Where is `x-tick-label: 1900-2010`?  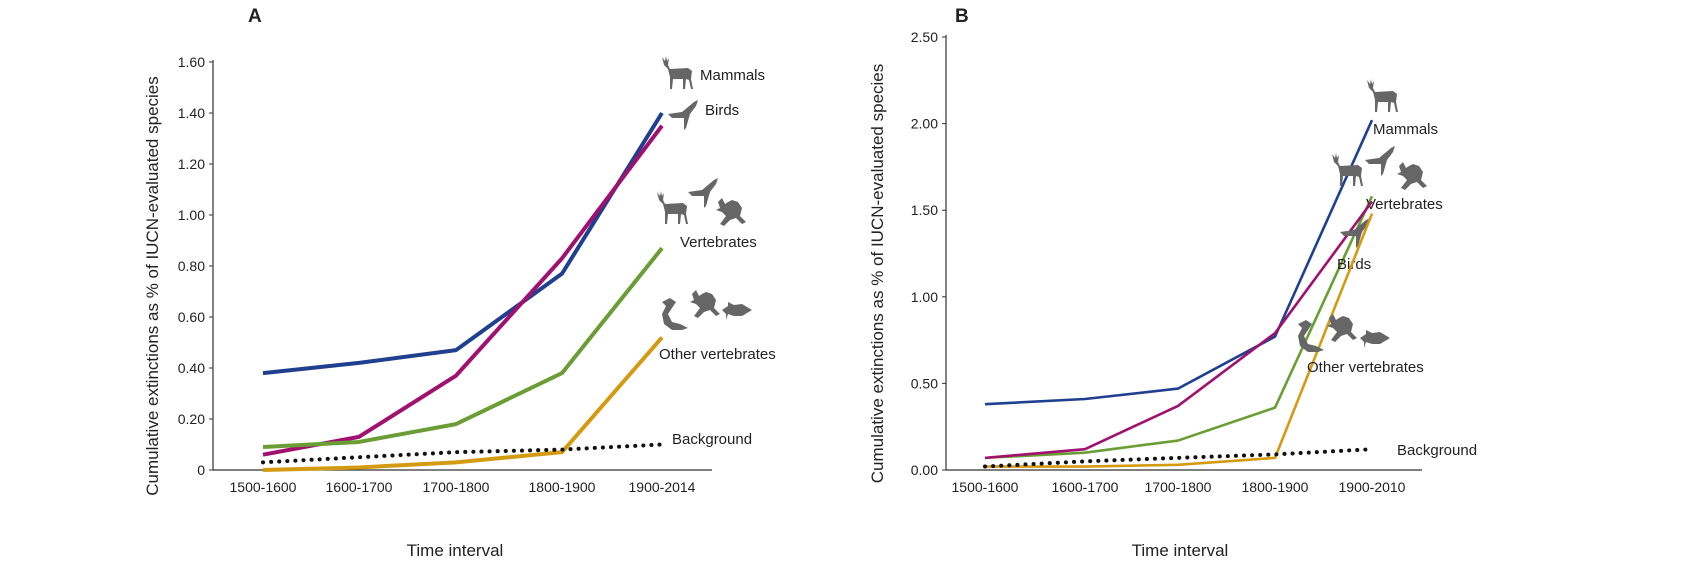
x-tick-label: 1900-2010 is located at coordinates (1372, 487).